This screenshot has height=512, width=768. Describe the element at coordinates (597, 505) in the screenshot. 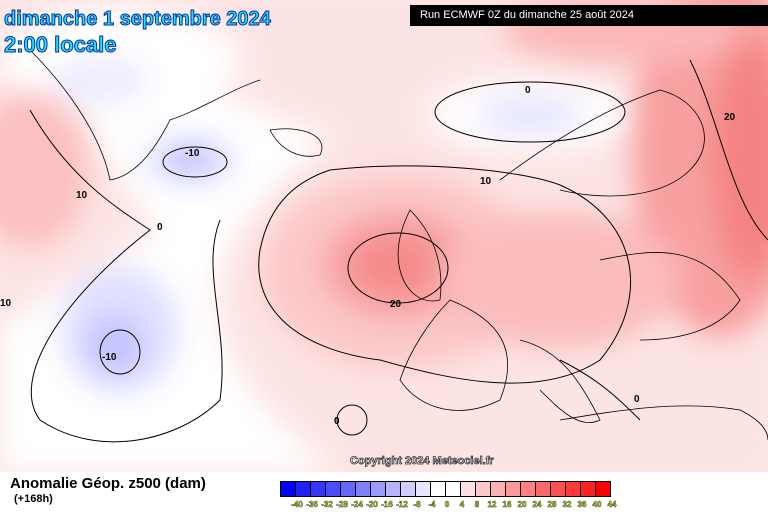

I see `legend-label: 40` at that location.